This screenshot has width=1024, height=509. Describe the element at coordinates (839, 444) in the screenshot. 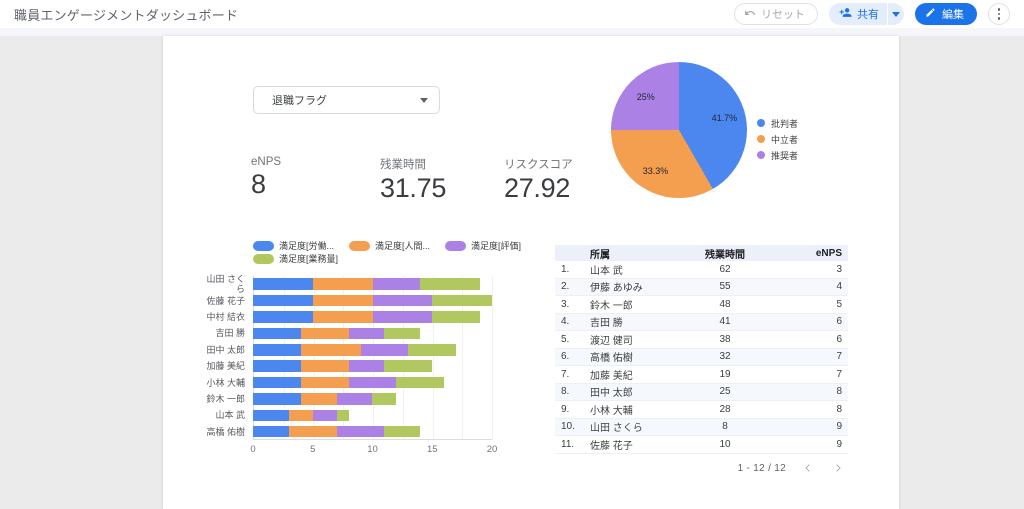

I see `cell-enps: 9` at that location.